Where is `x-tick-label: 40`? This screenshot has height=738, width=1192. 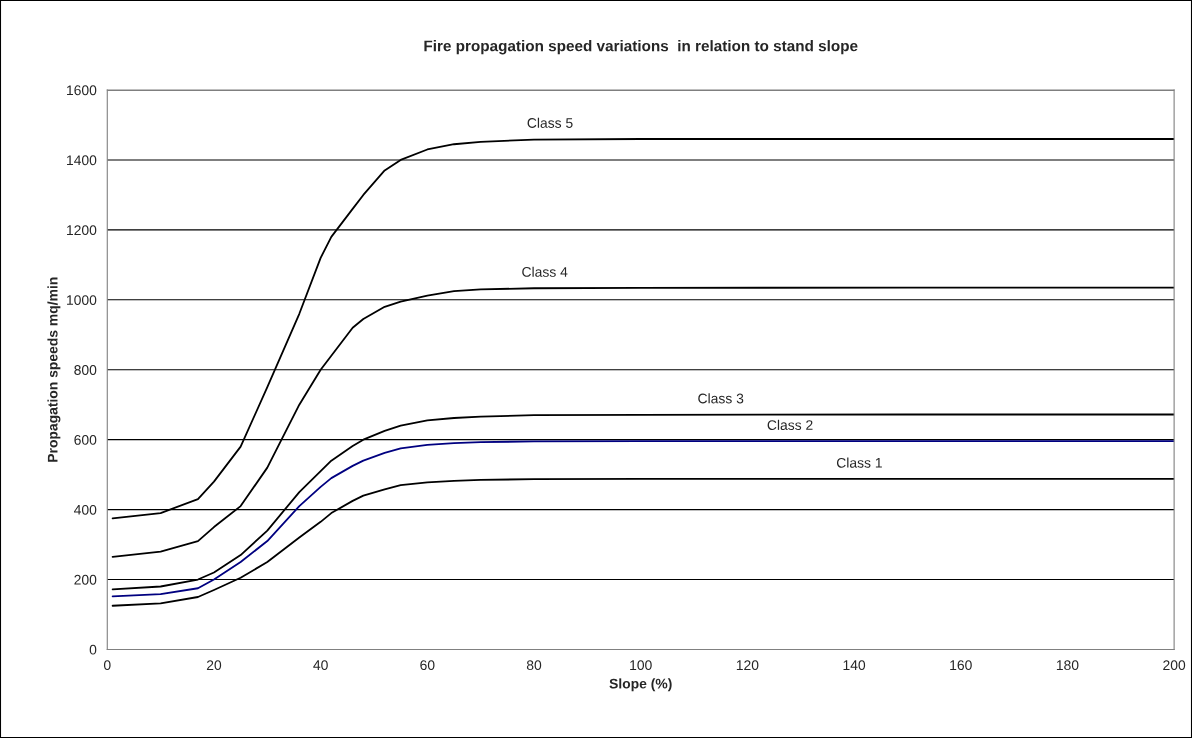
x-tick-label: 40 is located at coordinates (320, 665).